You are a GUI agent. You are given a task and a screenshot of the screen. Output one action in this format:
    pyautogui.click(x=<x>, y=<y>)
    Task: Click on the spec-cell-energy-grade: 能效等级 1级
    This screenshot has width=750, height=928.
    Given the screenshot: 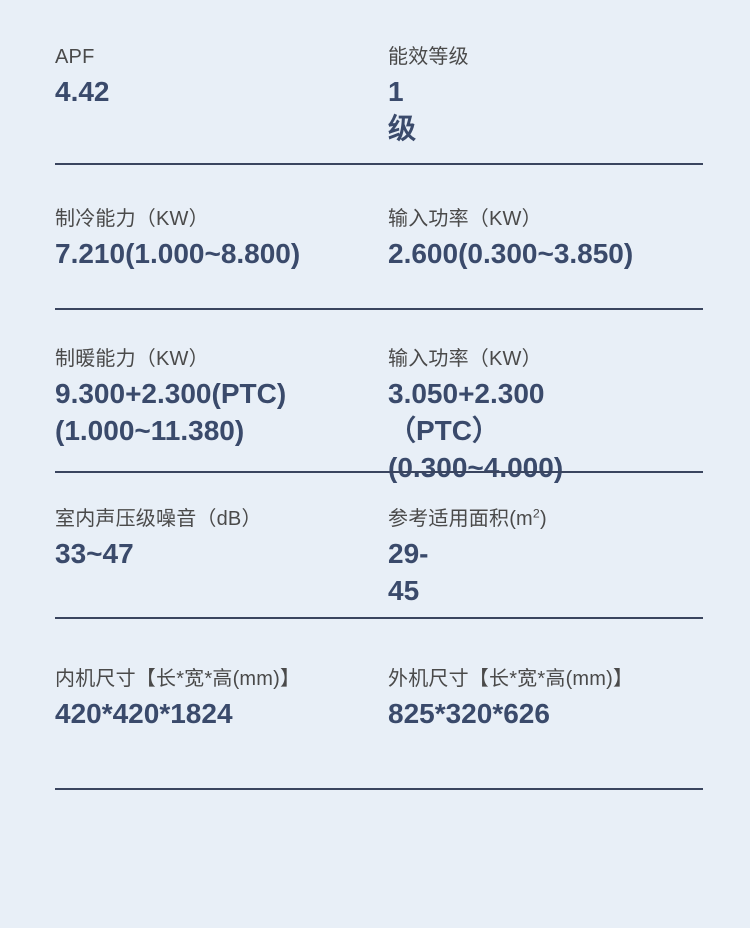 What is the action you would take?
    pyautogui.click(x=428, y=95)
    